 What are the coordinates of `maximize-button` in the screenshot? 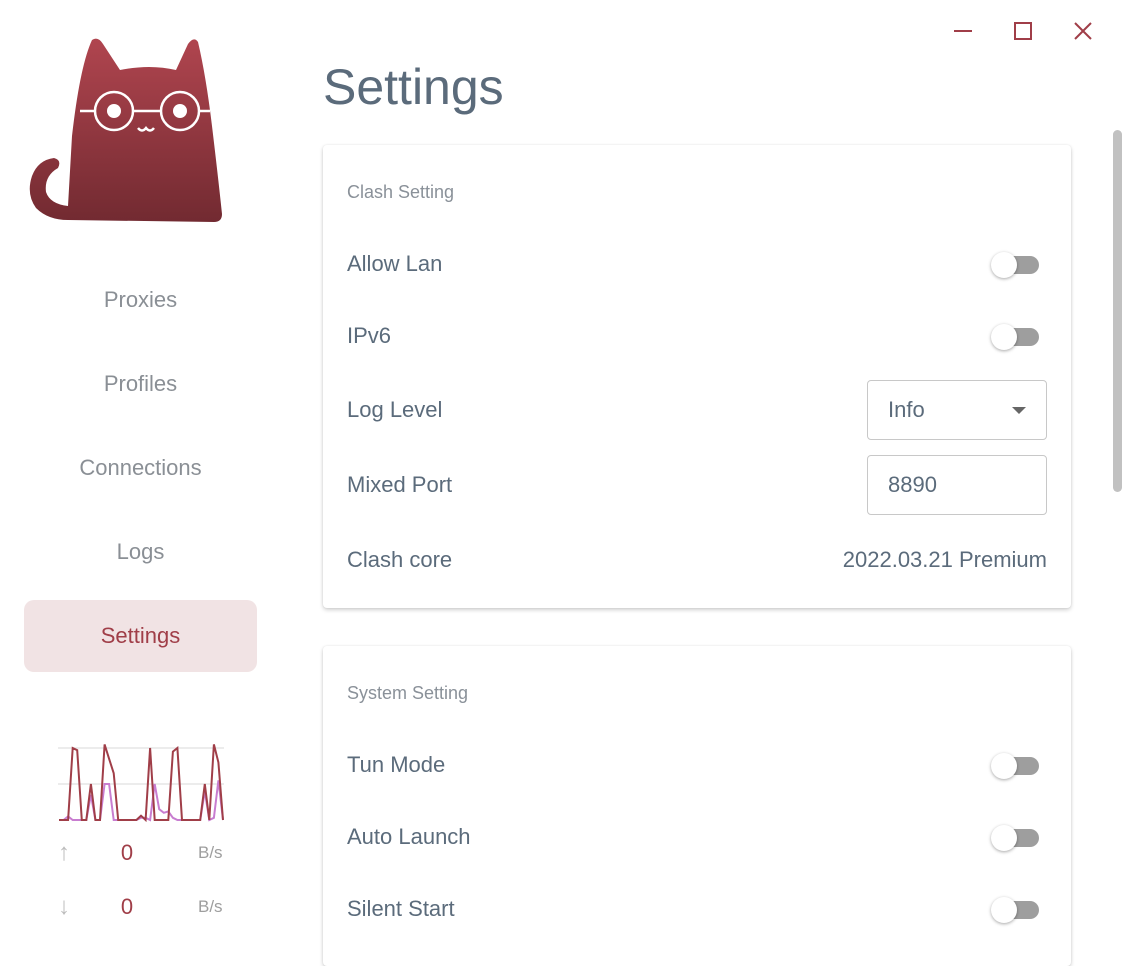 It's located at (1023, 31).